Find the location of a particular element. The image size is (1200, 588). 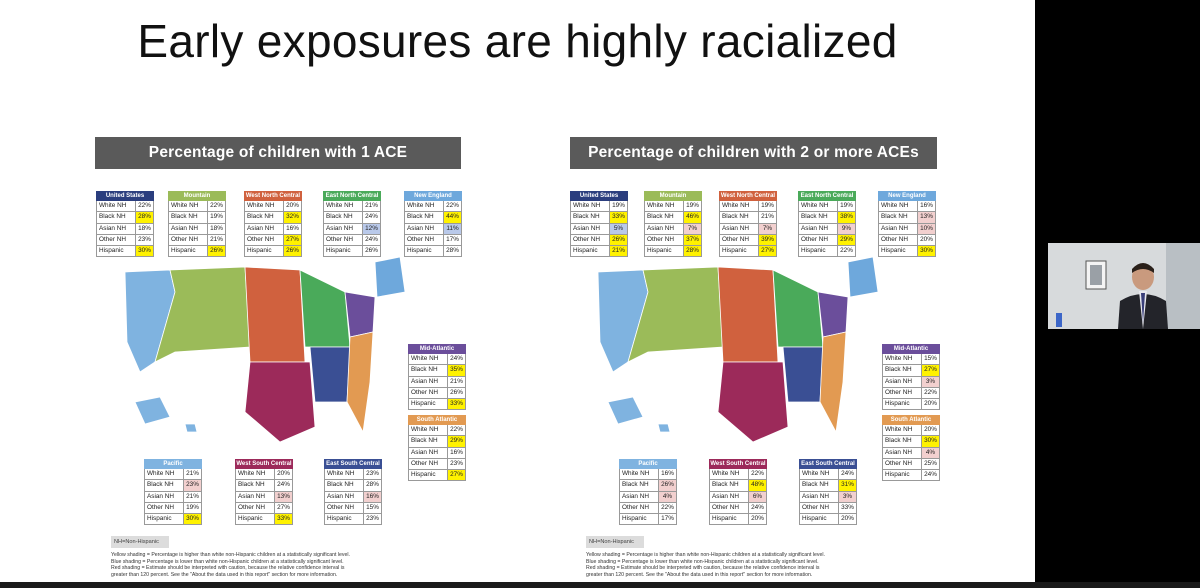

row-value: 3% is located at coordinates (930, 381).